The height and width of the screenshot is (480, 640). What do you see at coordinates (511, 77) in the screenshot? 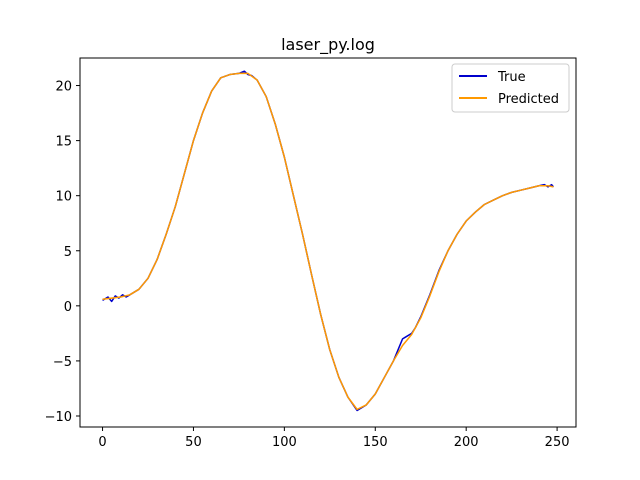
I see `legend-label-true: True` at bounding box center [511, 77].